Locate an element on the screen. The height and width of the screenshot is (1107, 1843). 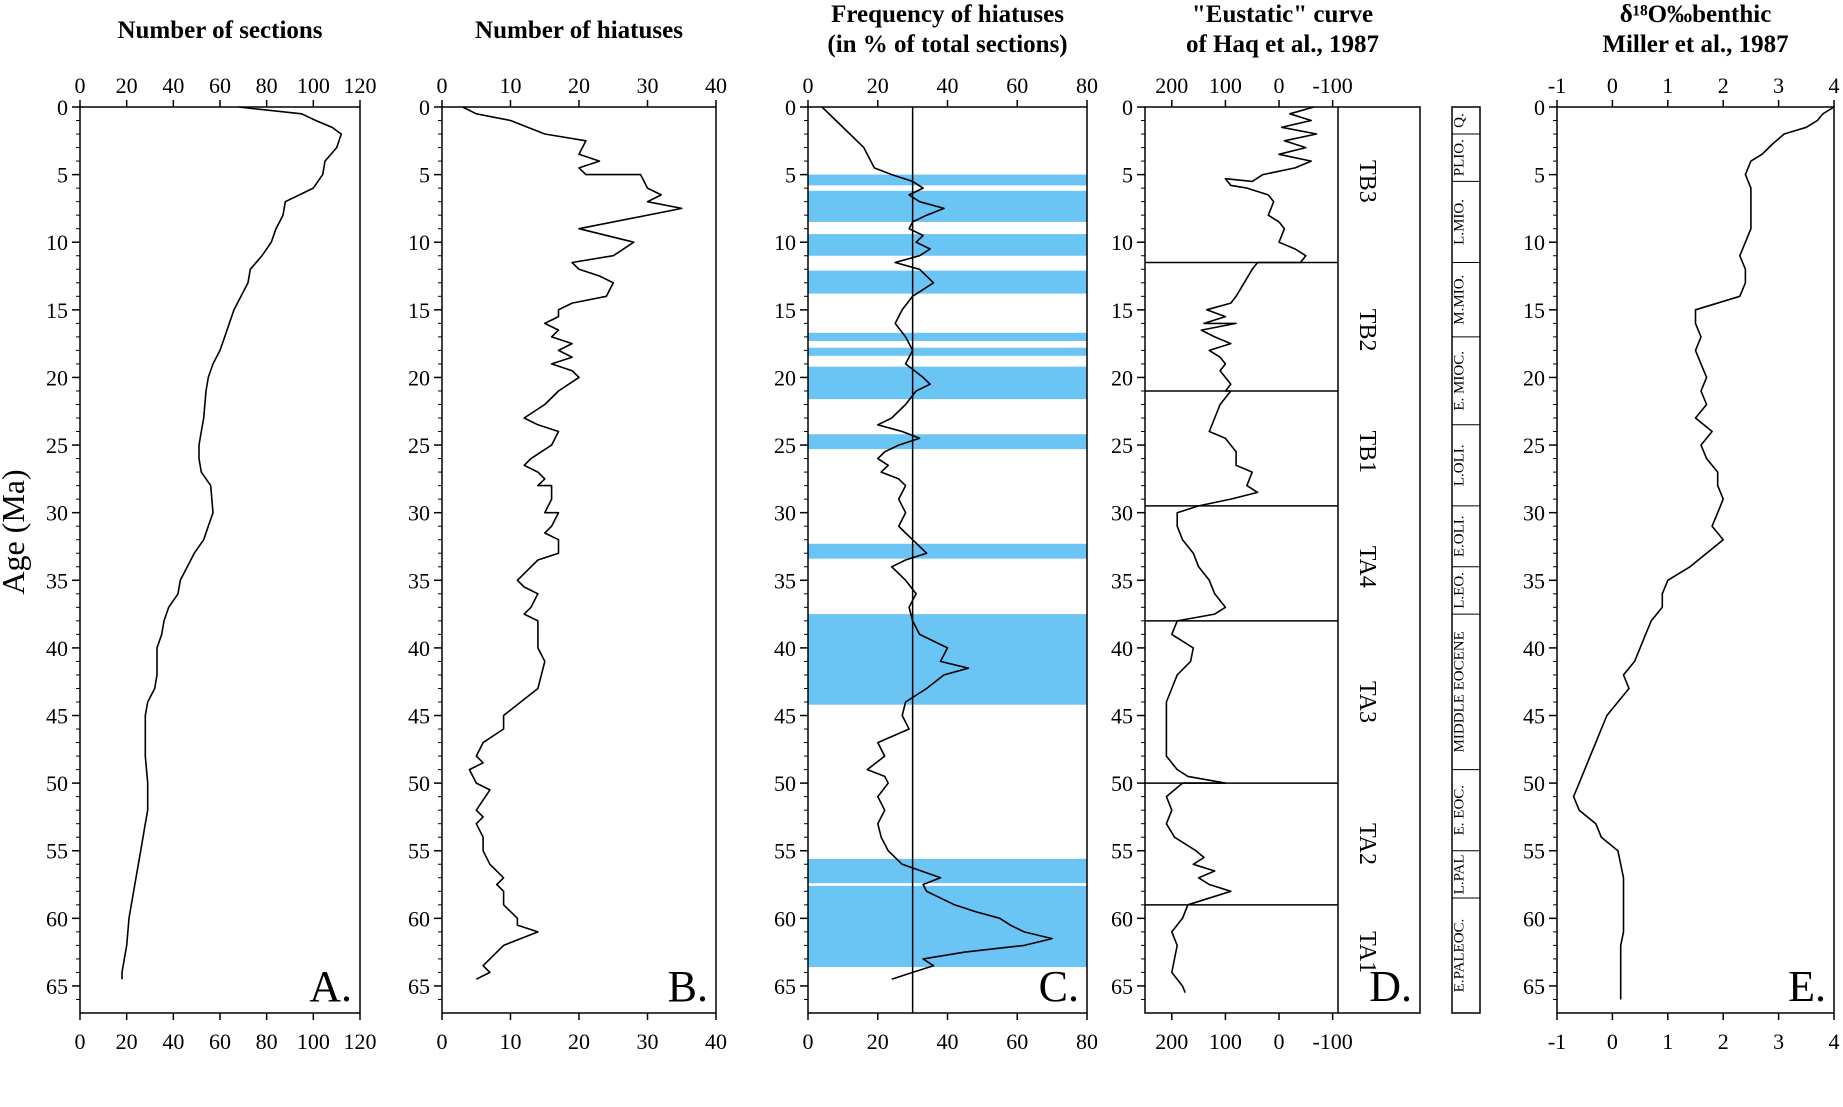
x-tick-label-top: 60 is located at coordinates (1017, 85).